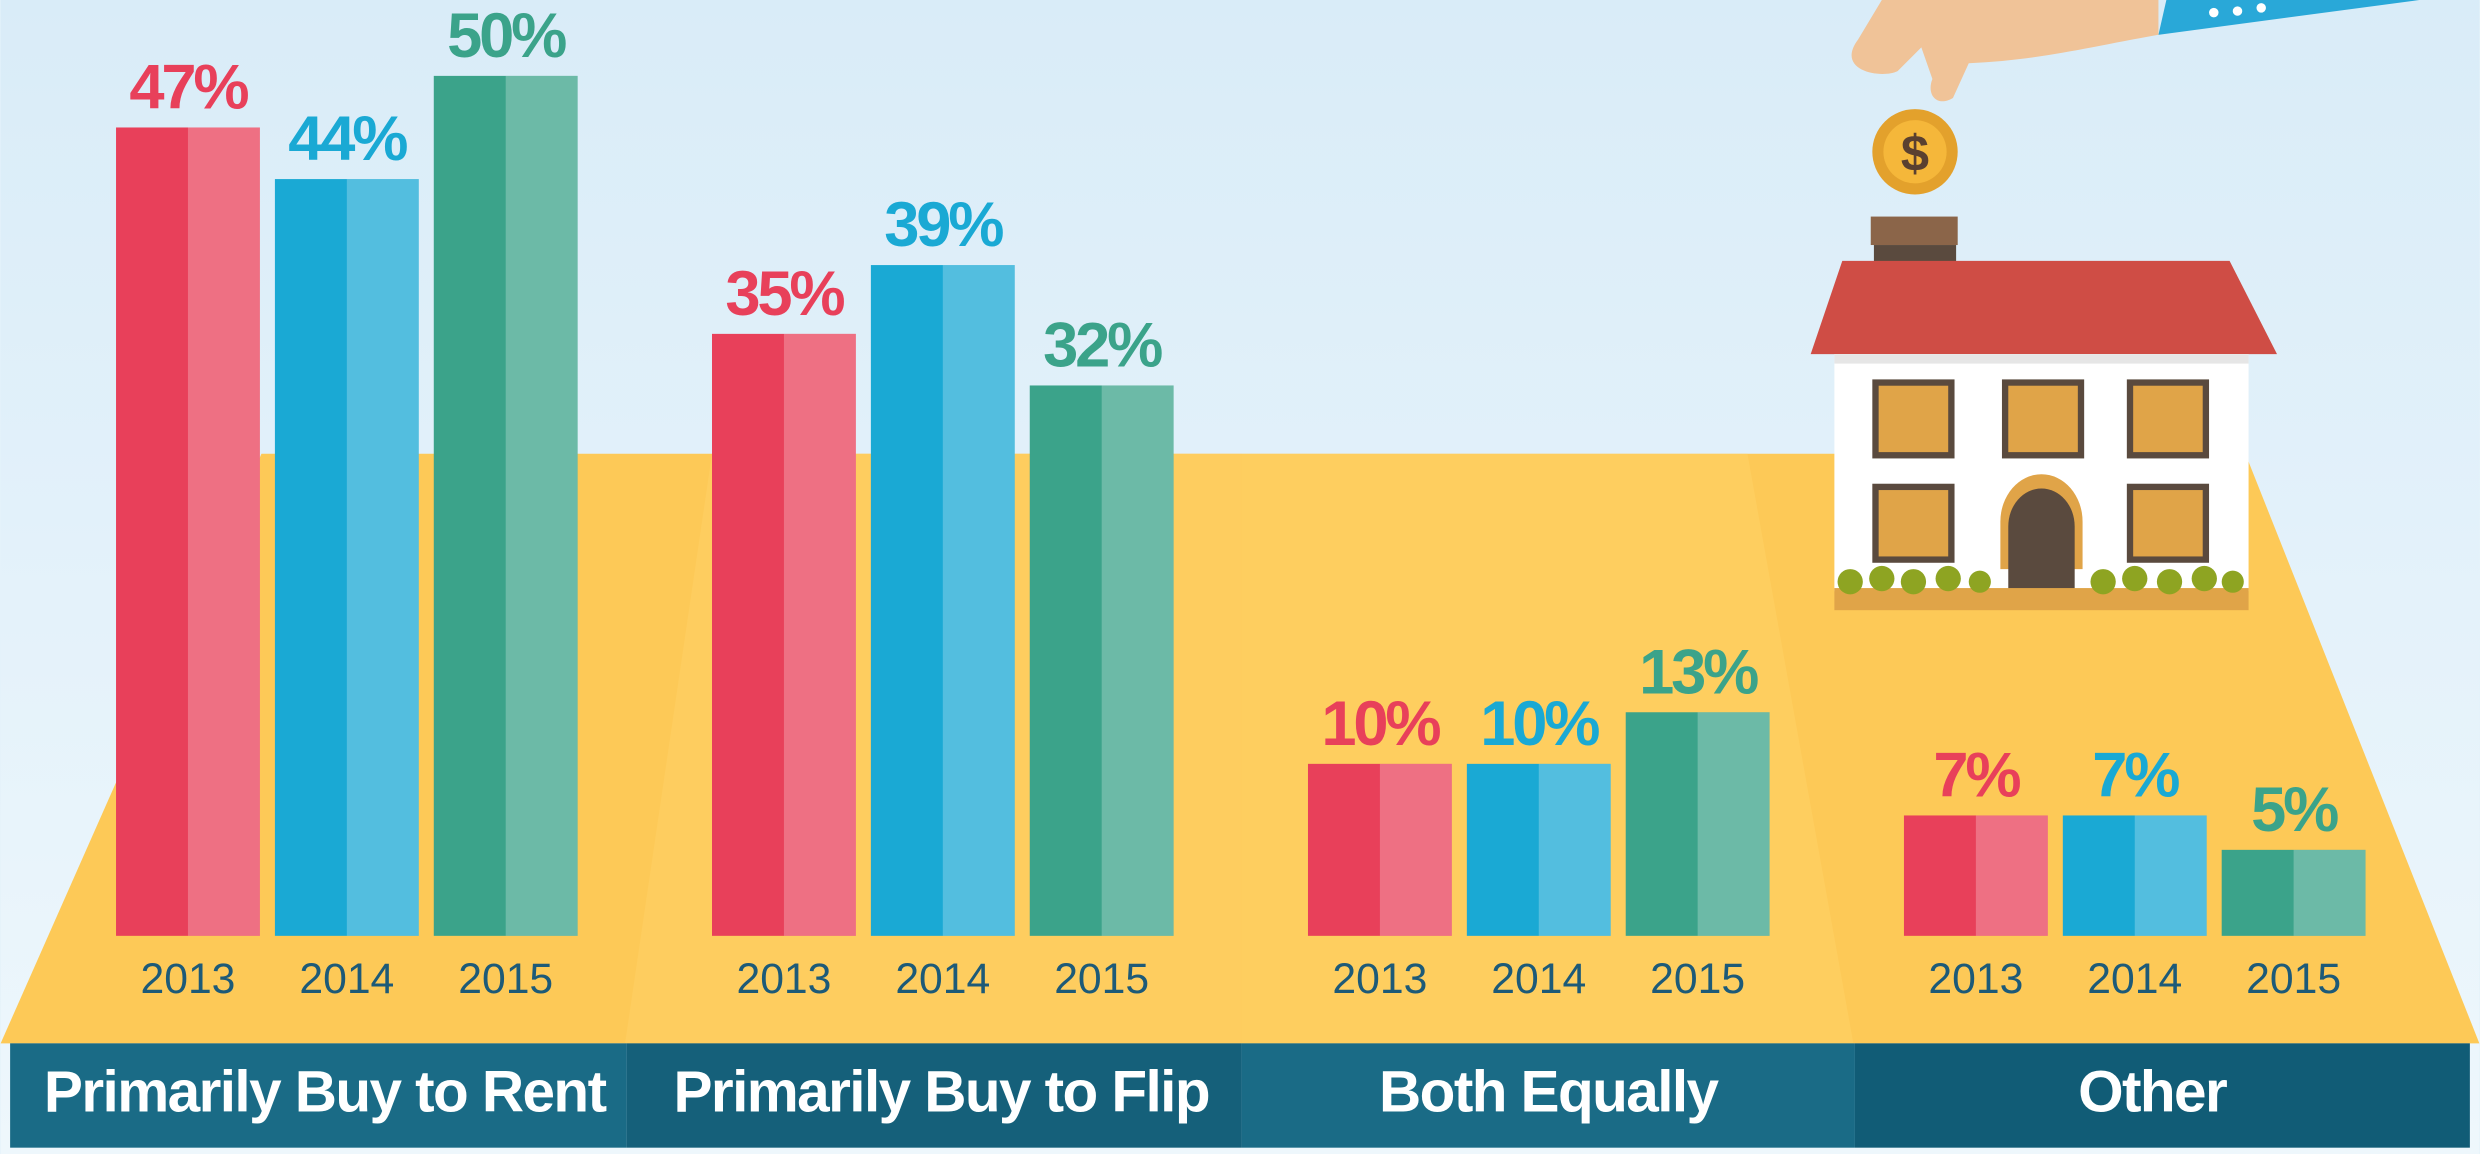 The image size is (2480, 1154). Describe the element at coordinates (943, 225) in the screenshot. I see `value-label: 39%` at that location.